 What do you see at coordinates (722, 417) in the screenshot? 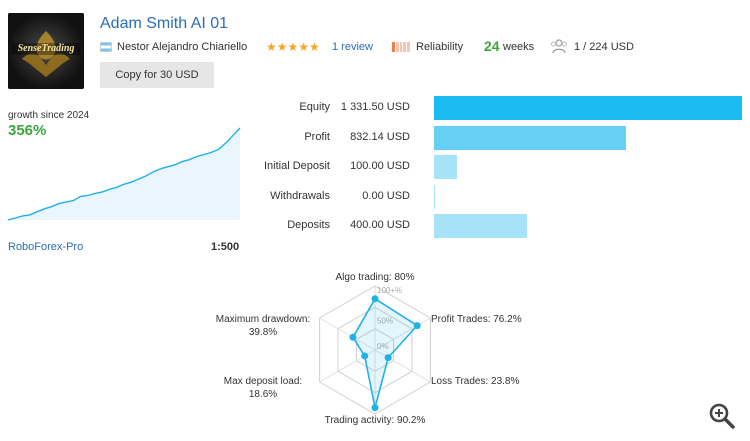
I see `zoom-in-icon` at bounding box center [722, 417].